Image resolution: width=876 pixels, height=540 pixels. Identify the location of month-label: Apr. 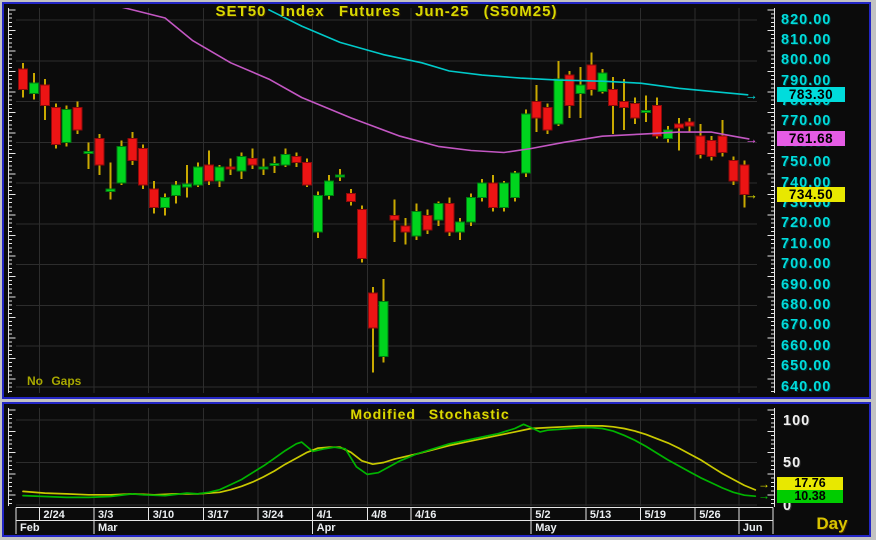
(326, 528).